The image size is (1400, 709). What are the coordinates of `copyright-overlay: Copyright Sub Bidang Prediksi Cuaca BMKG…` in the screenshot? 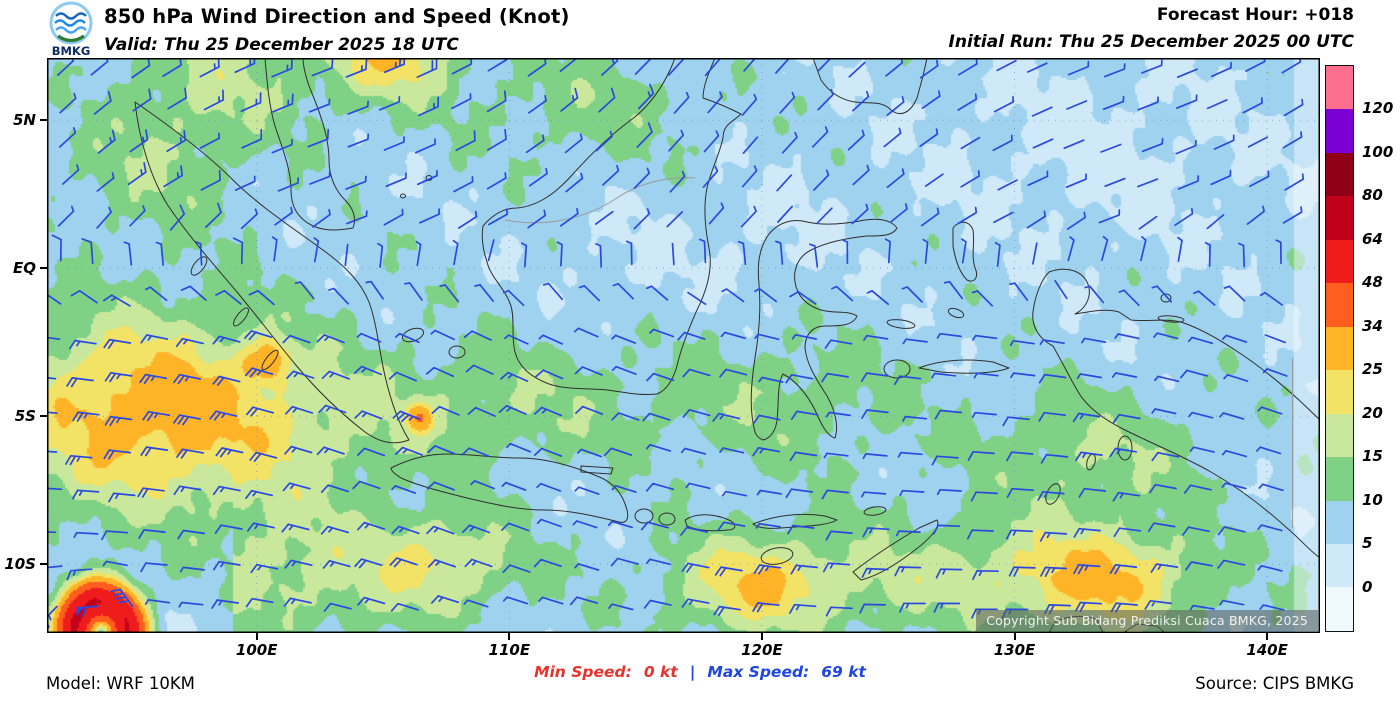 It's located at (1147, 620).